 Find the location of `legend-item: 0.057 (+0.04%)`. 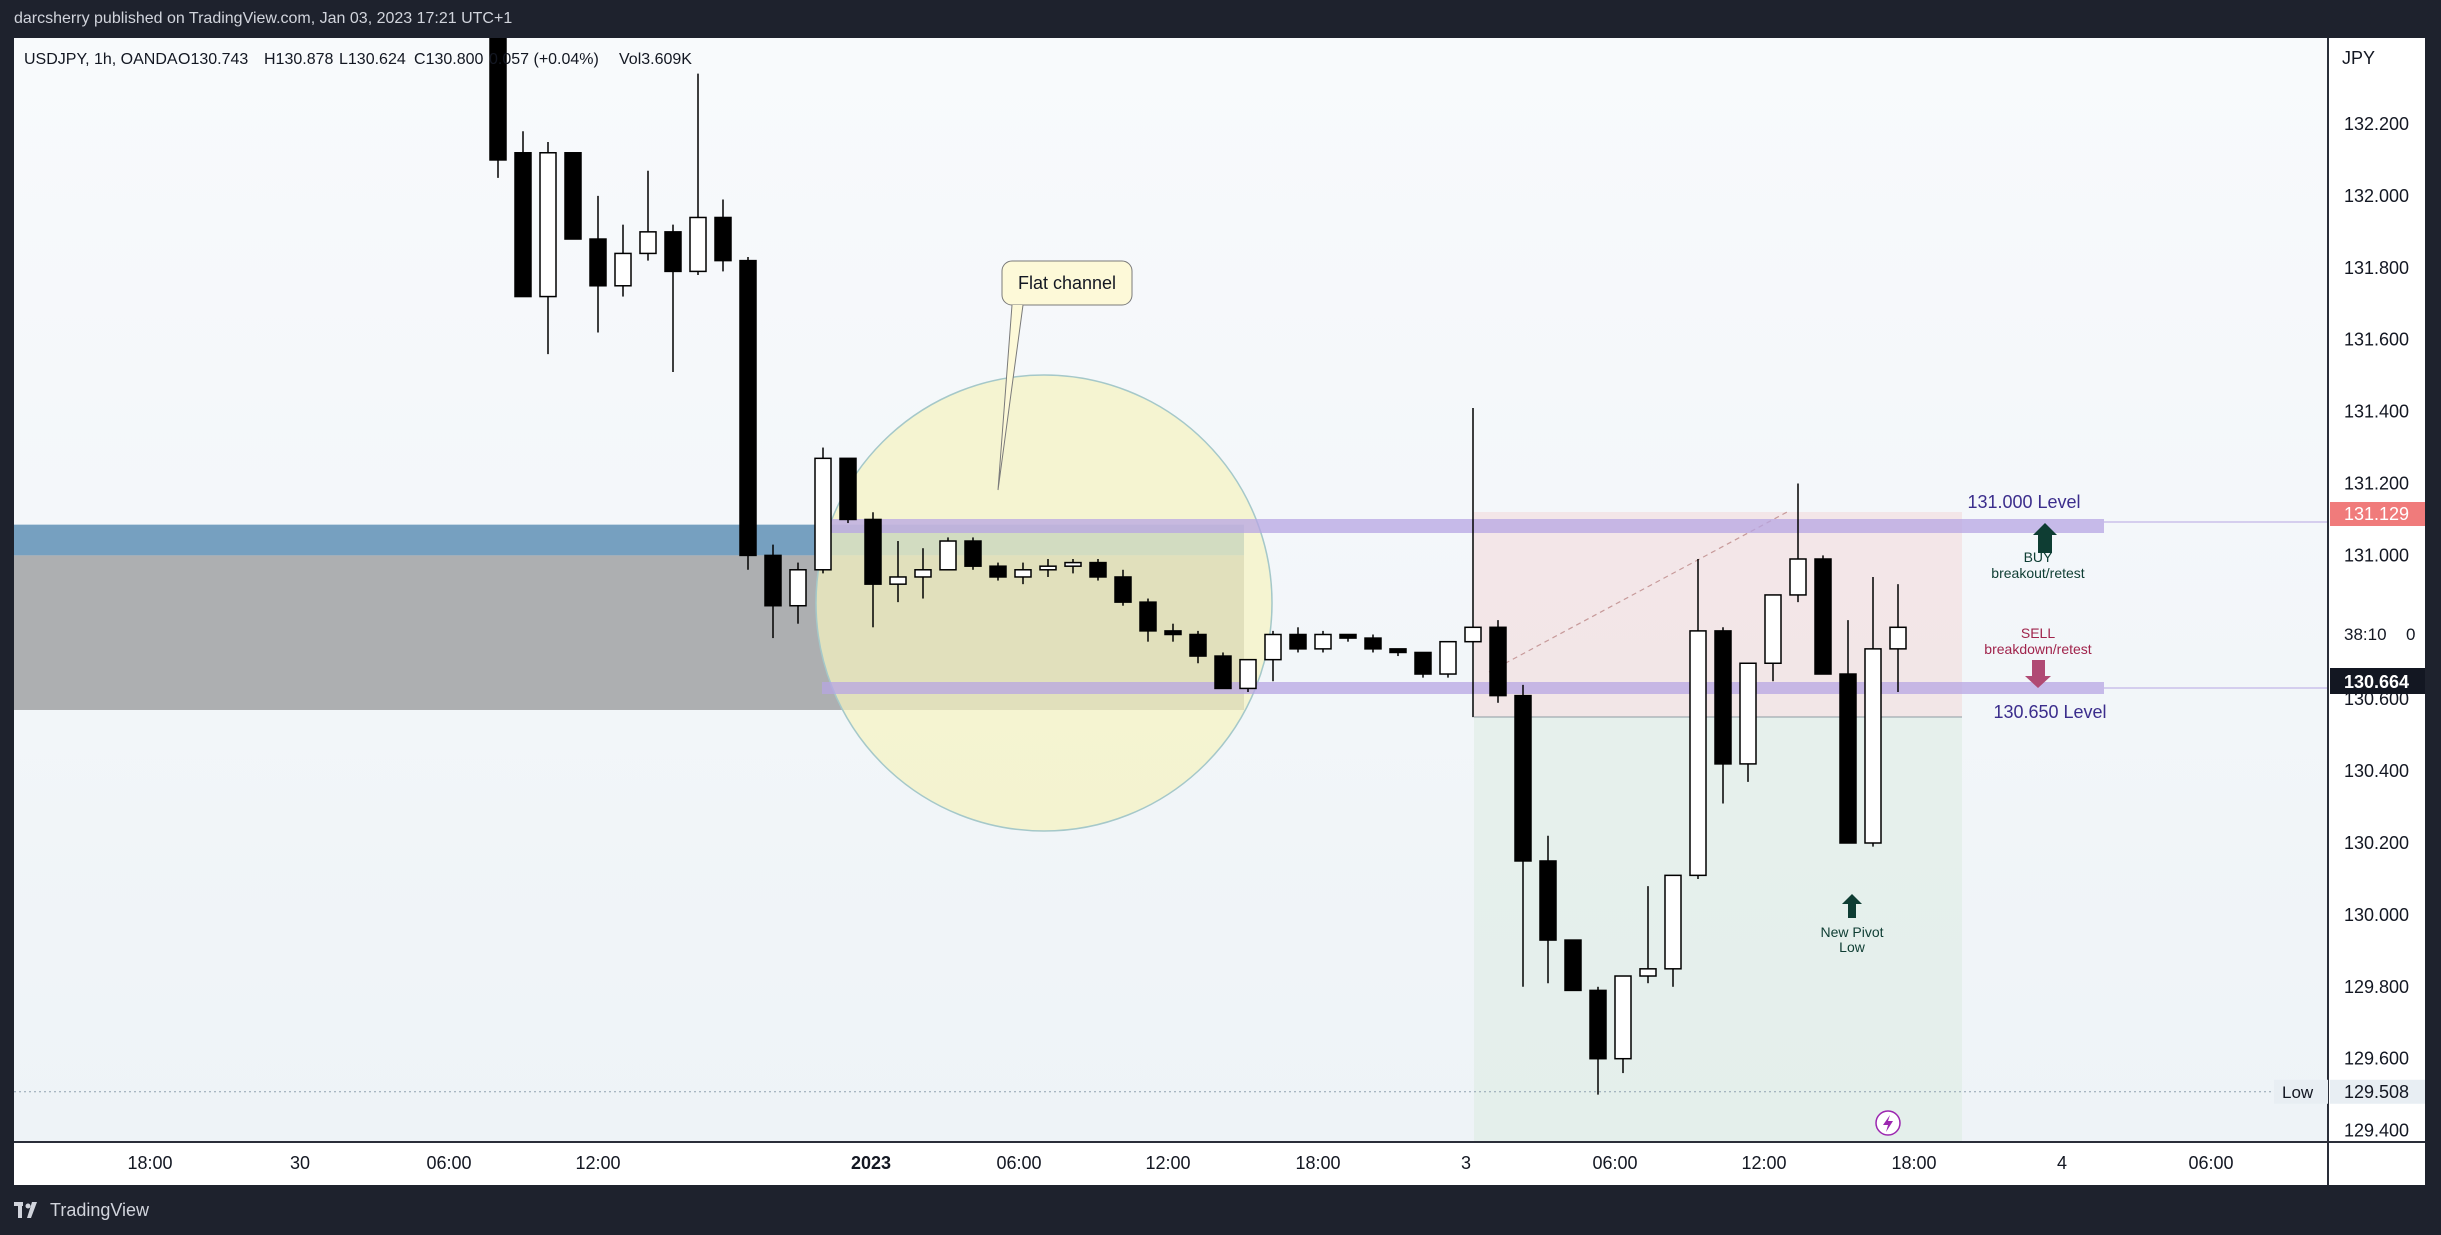

legend-item: 0.057 (+0.04%) is located at coordinates (544, 59).